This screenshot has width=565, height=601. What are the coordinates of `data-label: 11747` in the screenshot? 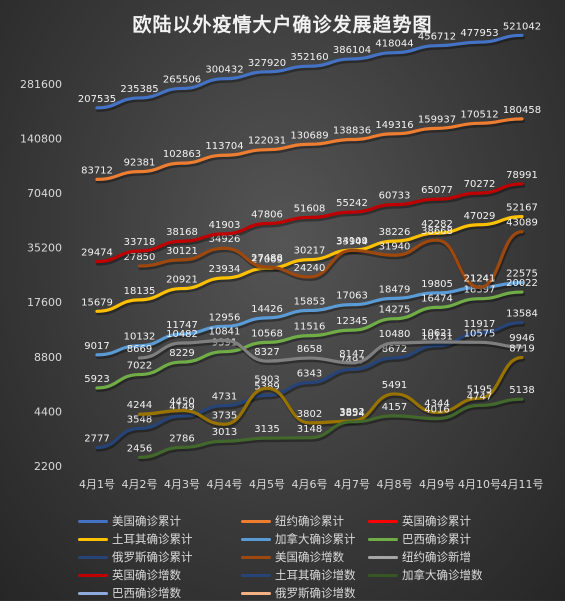 It's located at (182, 325).